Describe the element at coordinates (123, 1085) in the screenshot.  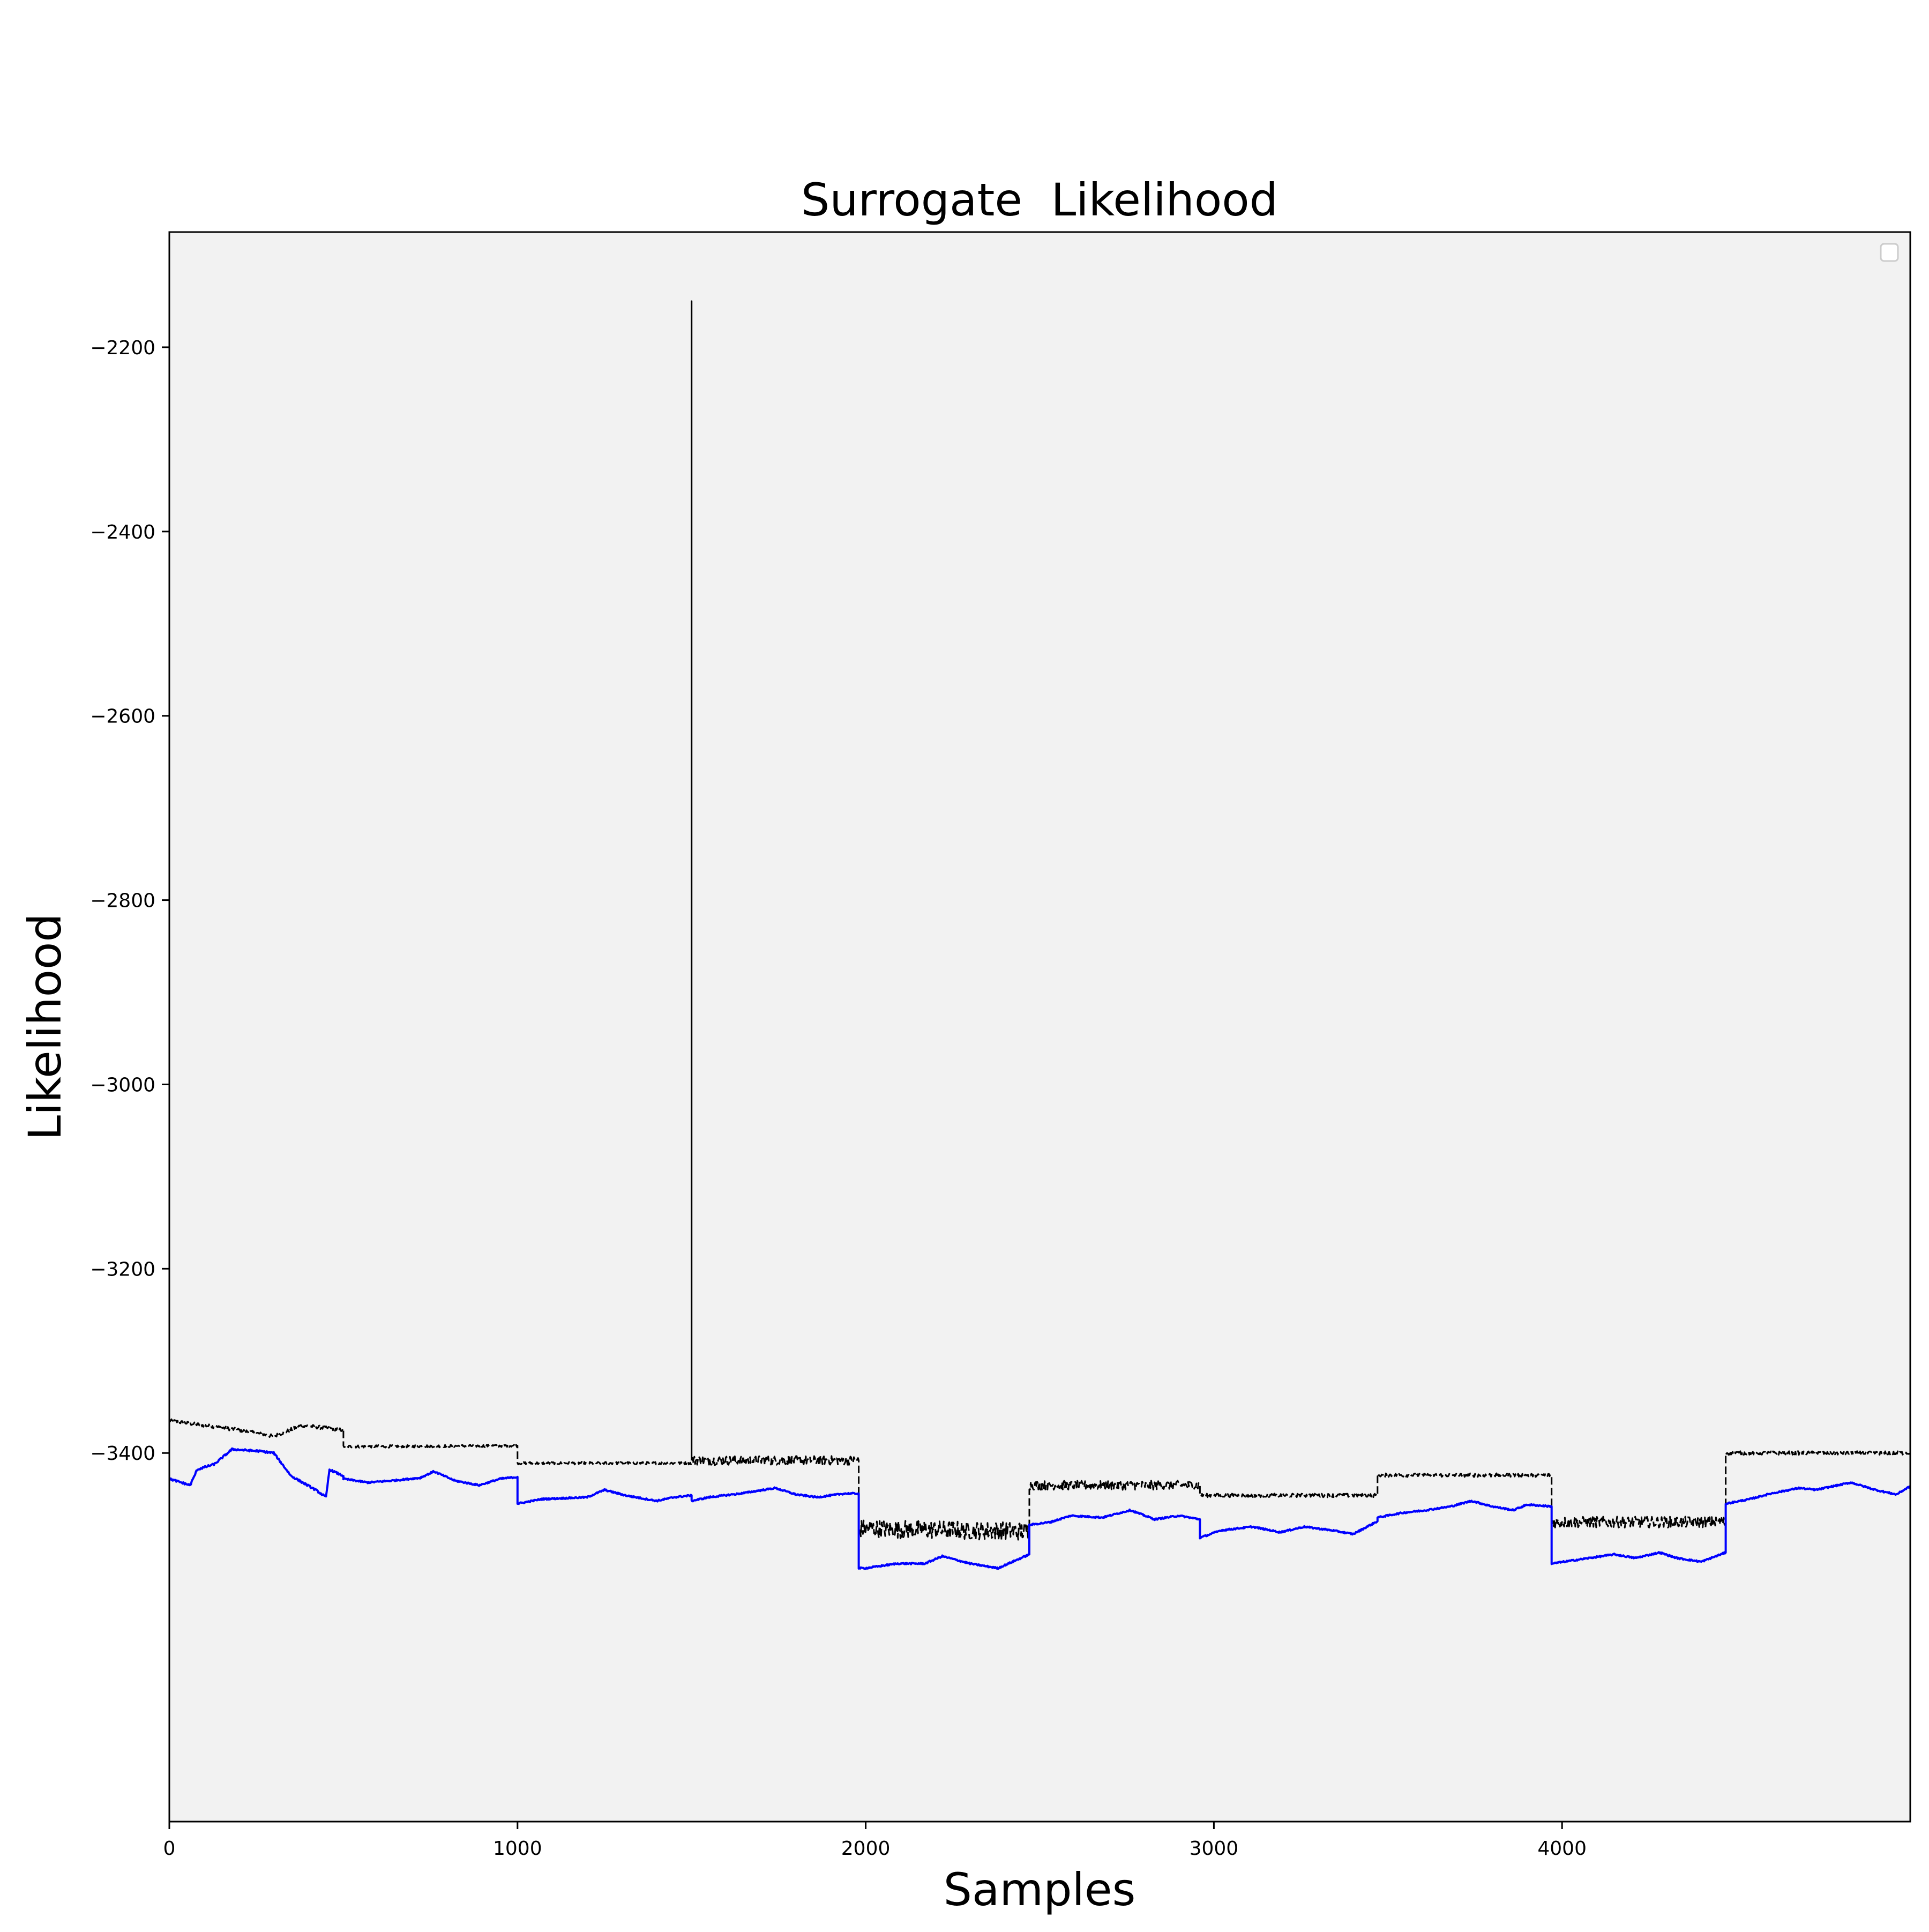
I see `y-tick-label: −3000` at that location.